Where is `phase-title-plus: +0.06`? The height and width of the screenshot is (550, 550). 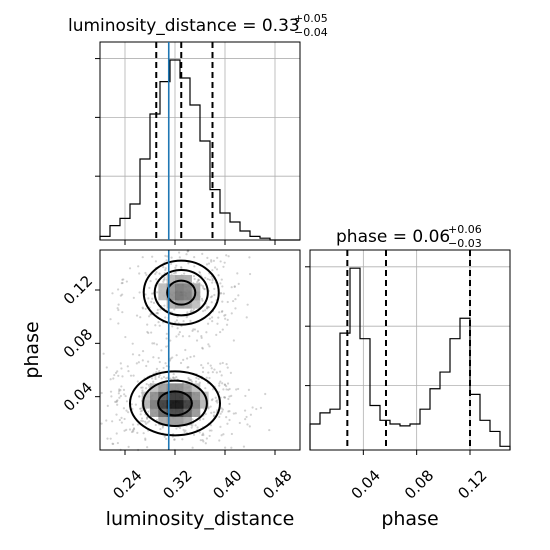
phase-title-plus: +0.06 is located at coordinates (465, 229).